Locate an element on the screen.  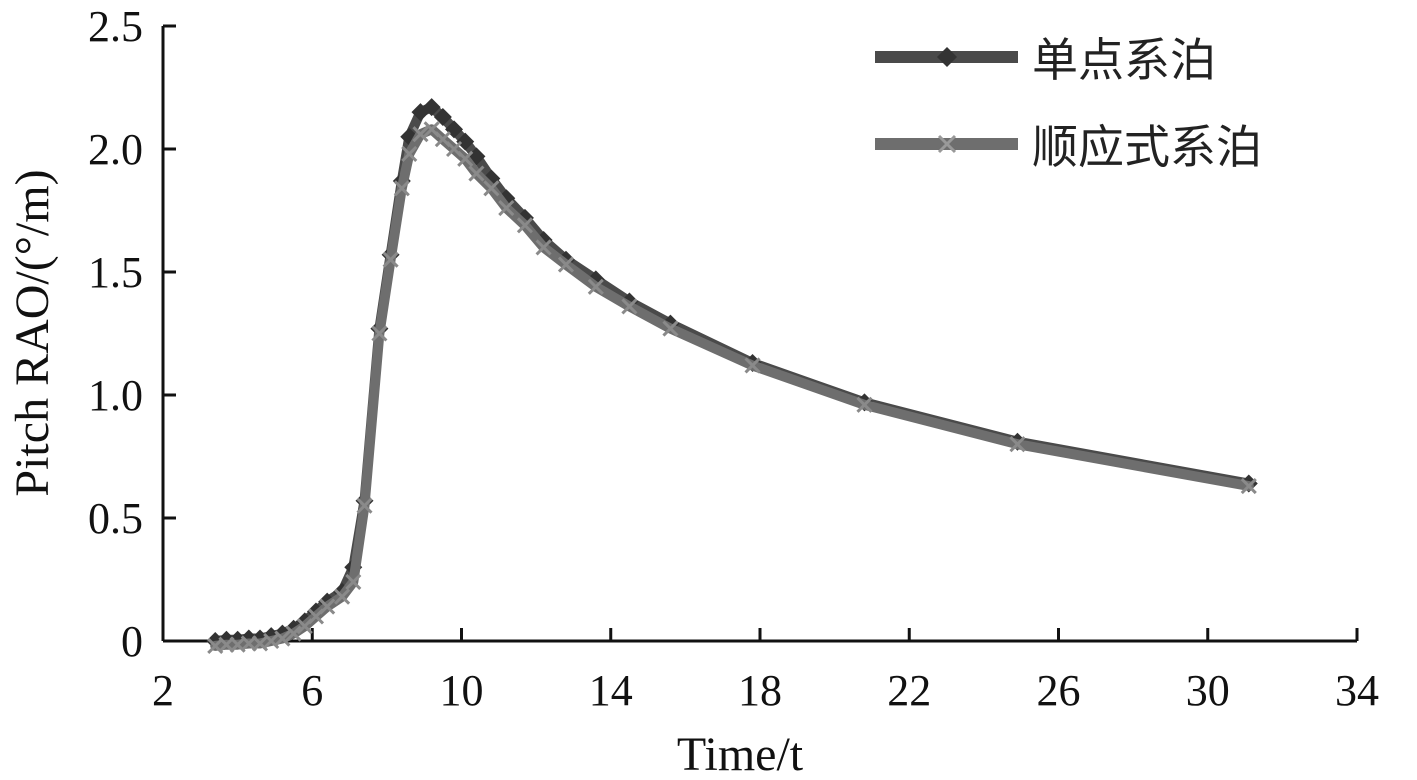
legend-label-series-2: 顺应式系泊 is located at coordinates (1147, 147).